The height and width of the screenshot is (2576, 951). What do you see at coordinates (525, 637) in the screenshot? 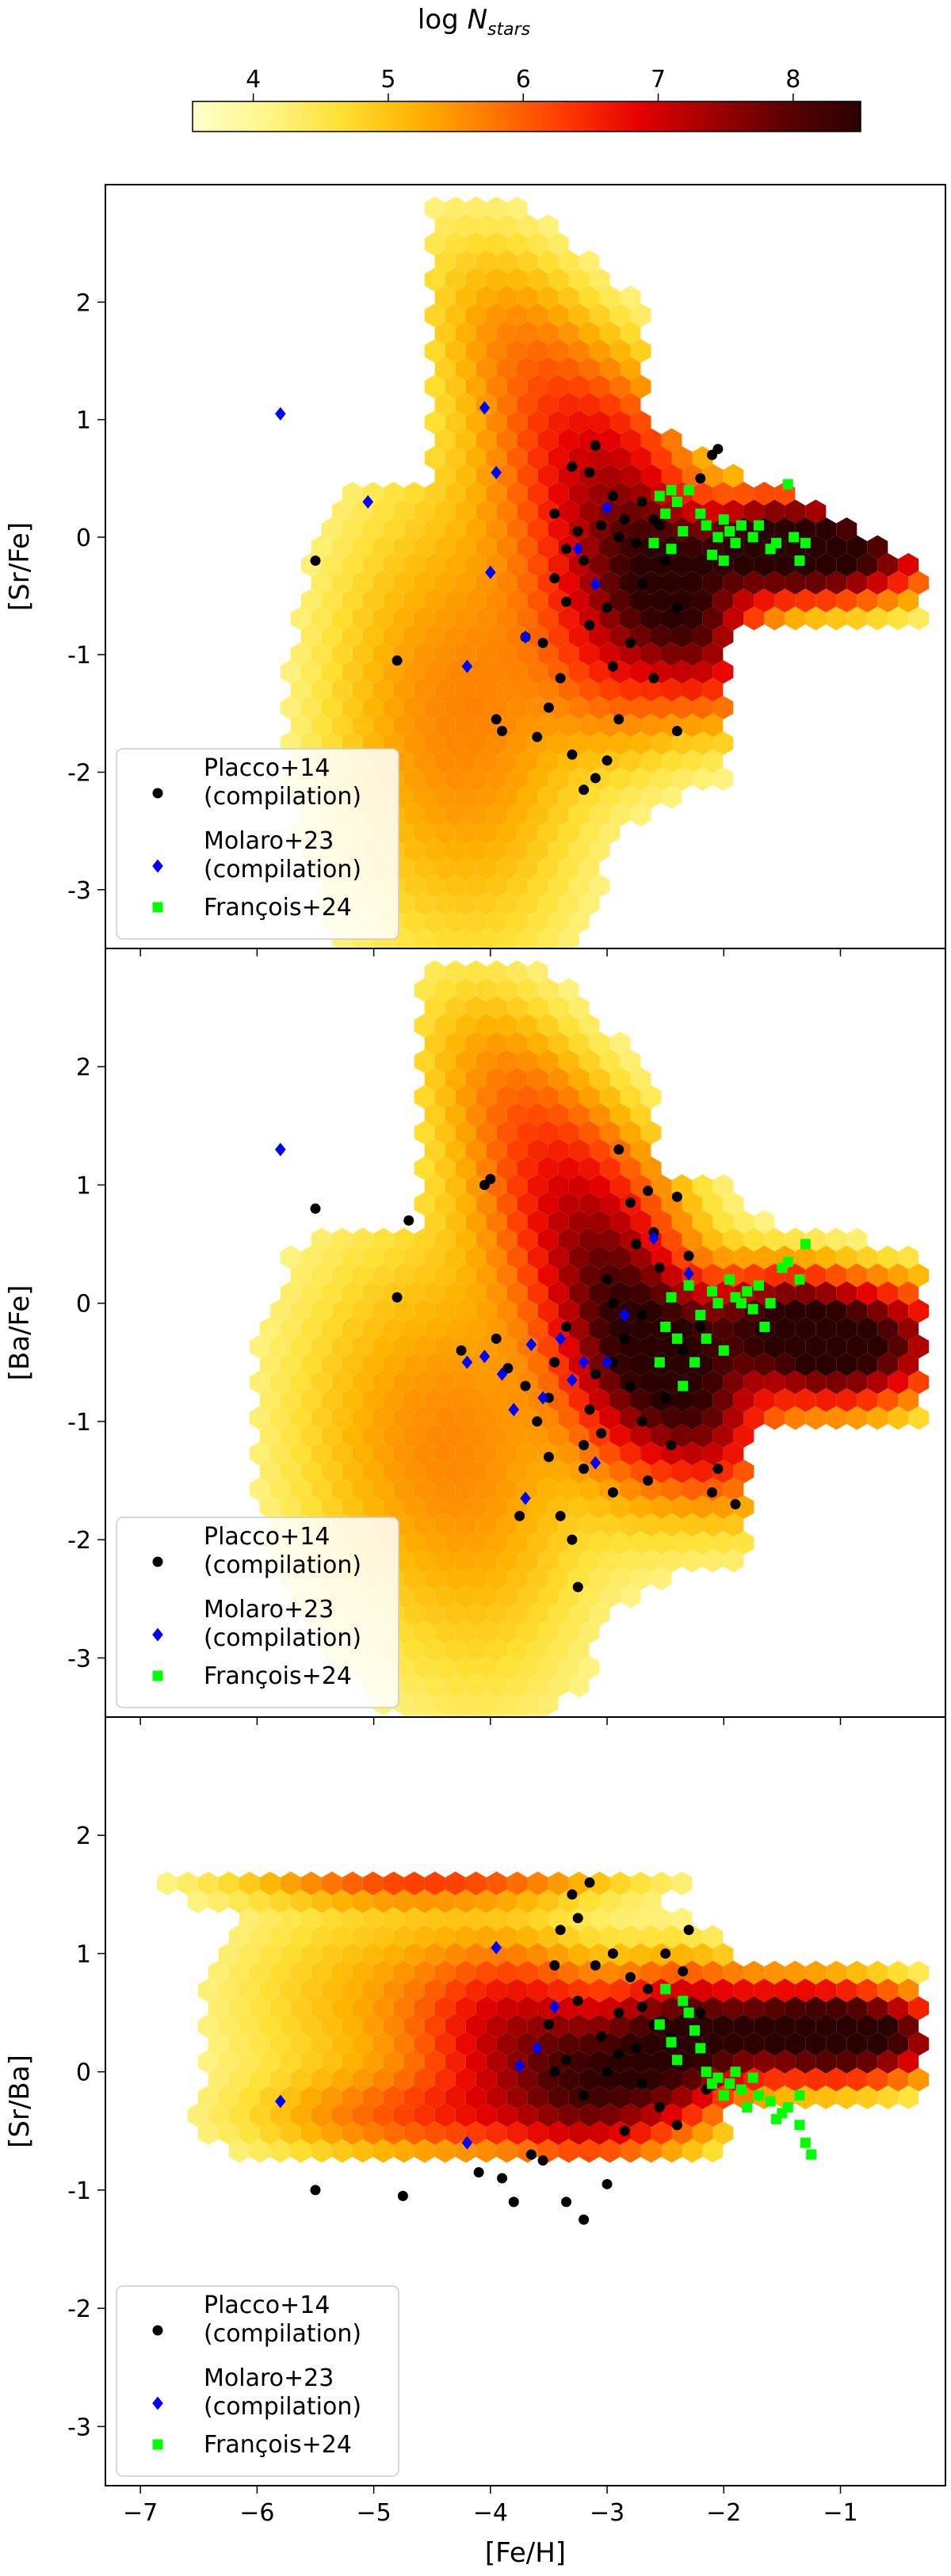
I see `molaro-point` at bounding box center [525, 637].